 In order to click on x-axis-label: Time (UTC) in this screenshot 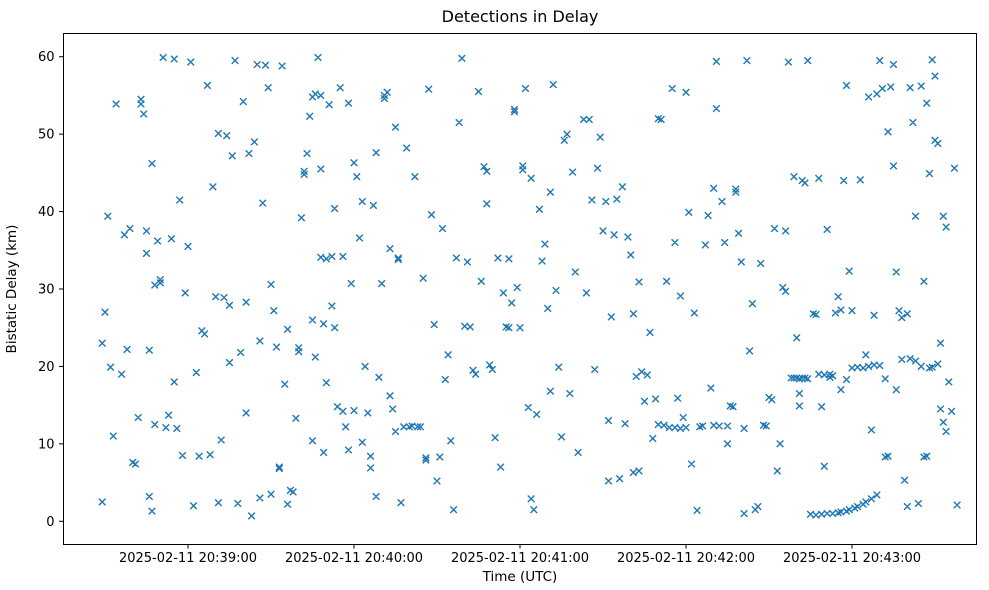, I will do `click(520, 577)`.